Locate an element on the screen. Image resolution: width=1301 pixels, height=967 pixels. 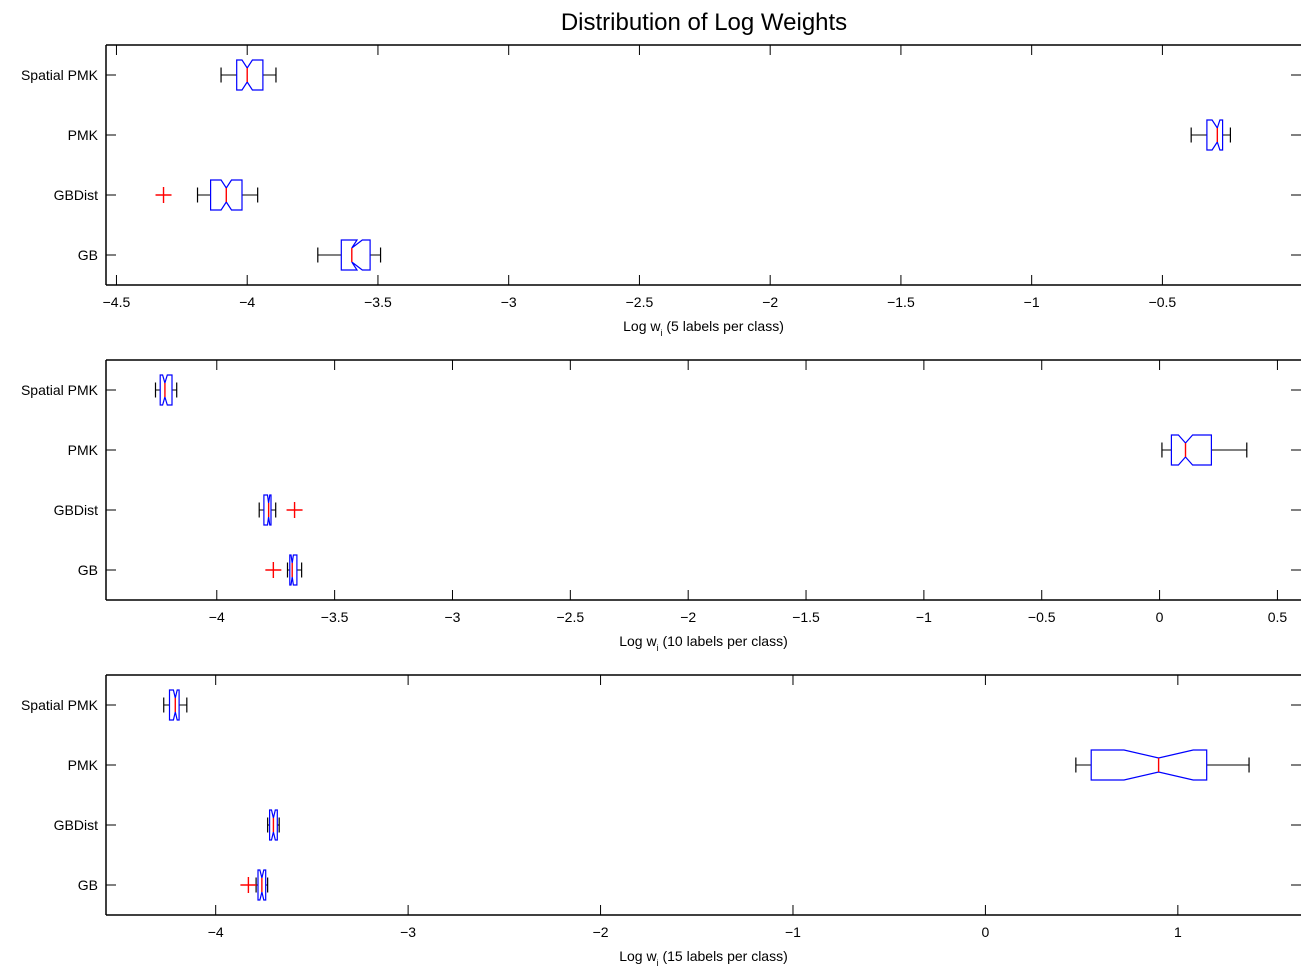
figure-title: Distribution of Log Weights is located at coordinates (704, 22).